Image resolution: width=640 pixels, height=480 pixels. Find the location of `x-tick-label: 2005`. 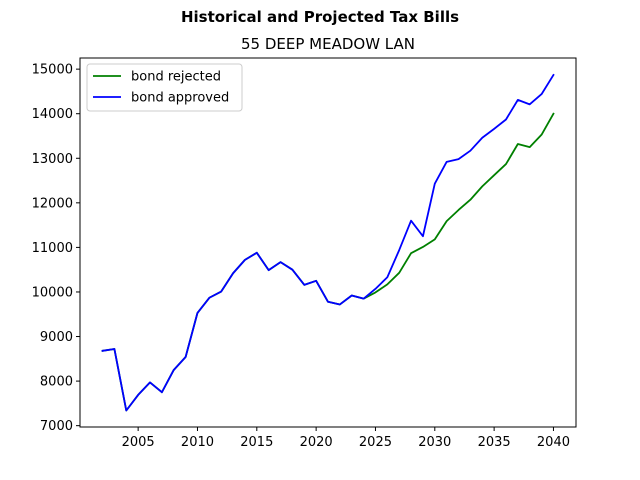

x-tick-label: 2005 is located at coordinates (138, 442).